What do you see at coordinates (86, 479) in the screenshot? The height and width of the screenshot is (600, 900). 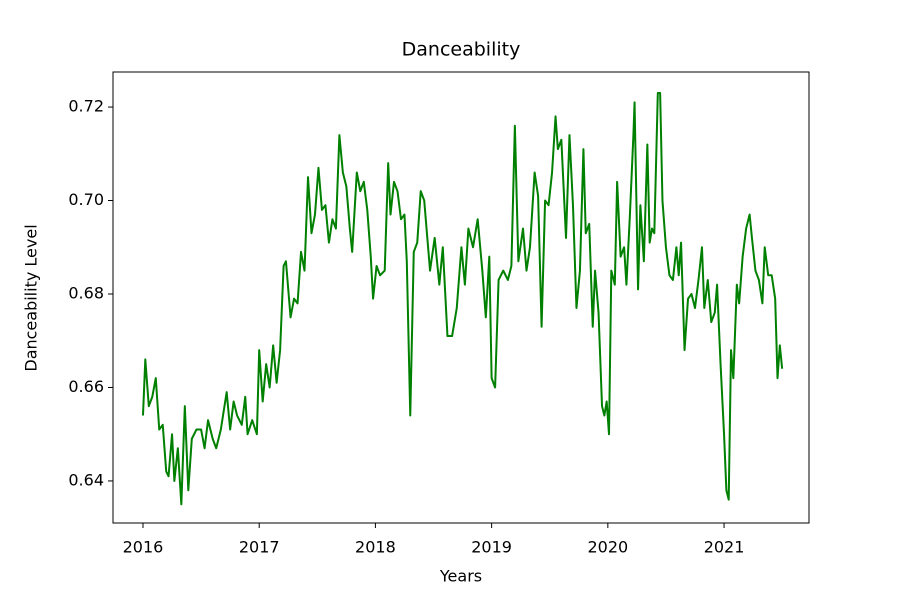 I see `y-tick-label: 0.64` at bounding box center [86, 479].